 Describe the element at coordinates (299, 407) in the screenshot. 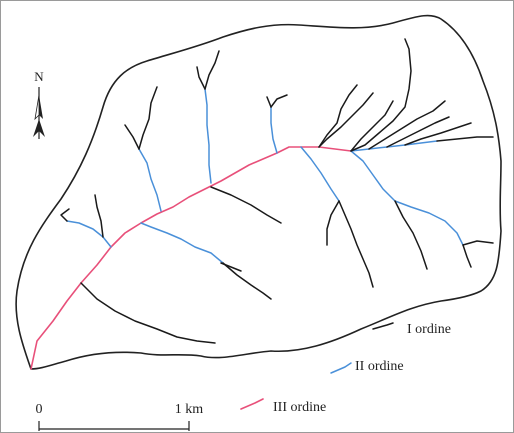

I see `legend-label-order-3: III ordine` at that location.